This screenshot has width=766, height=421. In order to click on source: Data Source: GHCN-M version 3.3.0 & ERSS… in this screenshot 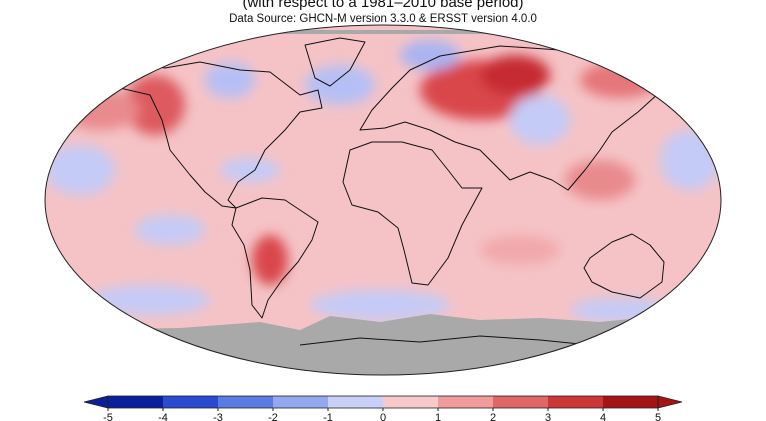, I will do `click(383, 19)`.